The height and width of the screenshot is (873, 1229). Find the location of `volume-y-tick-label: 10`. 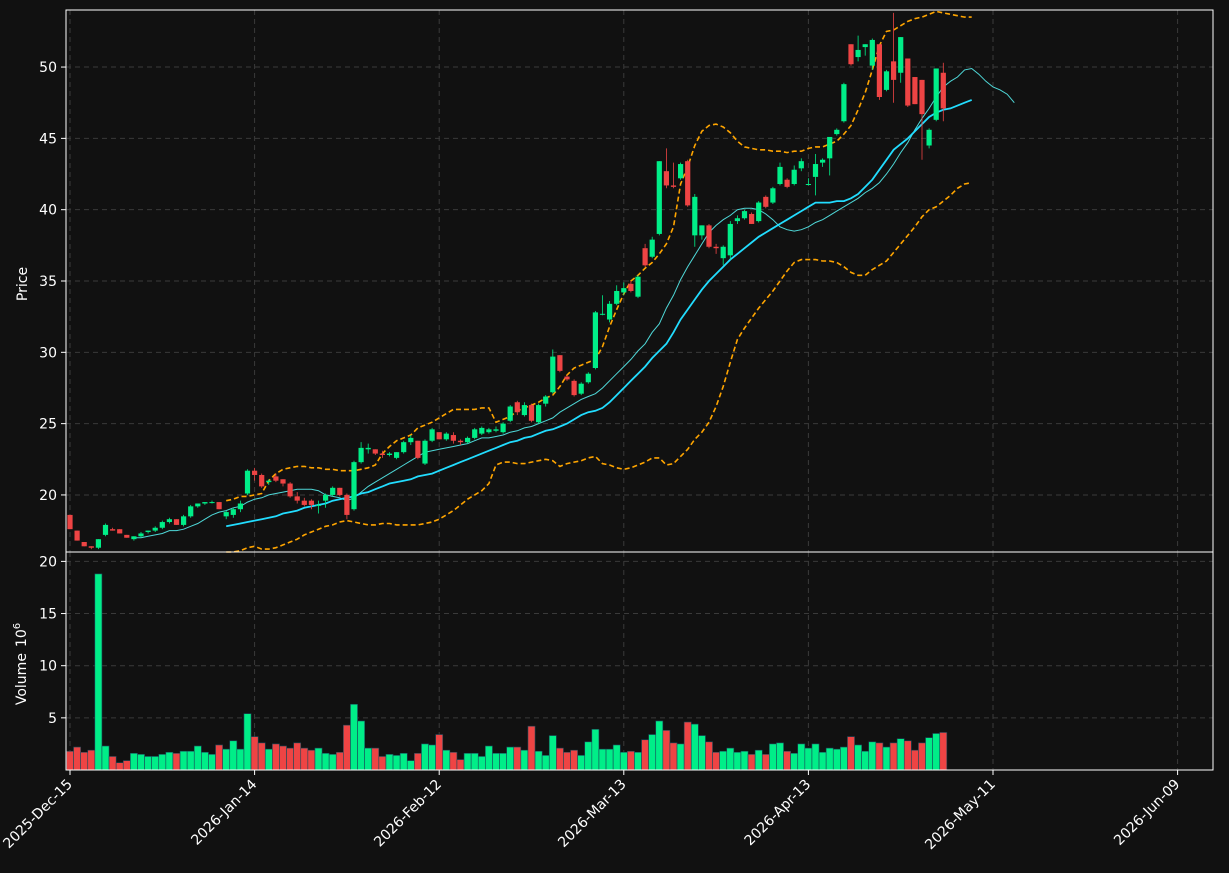

volume-y-tick-label: 10 is located at coordinates (48, 667).